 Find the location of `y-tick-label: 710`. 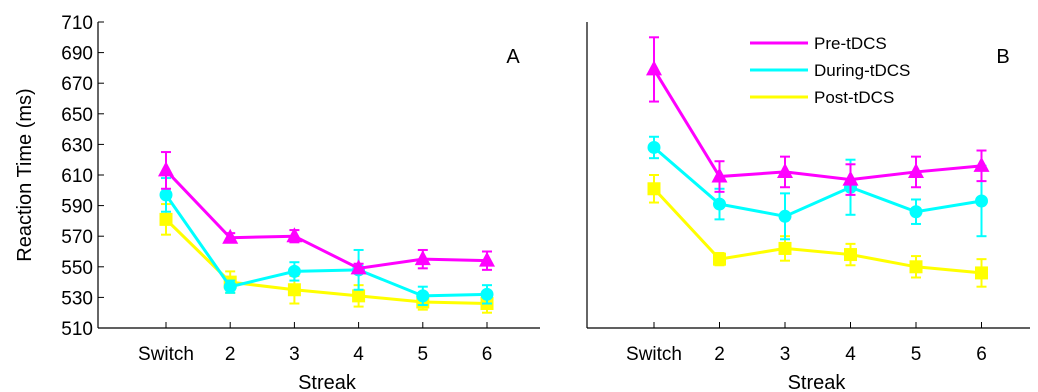

y-tick-label: 710 is located at coordinates (77, 23).